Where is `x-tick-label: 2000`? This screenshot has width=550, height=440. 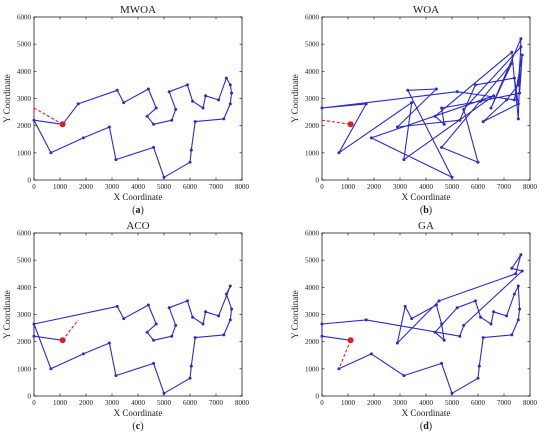
x-tick-label: 2000 is located at coordinates (374, 403).